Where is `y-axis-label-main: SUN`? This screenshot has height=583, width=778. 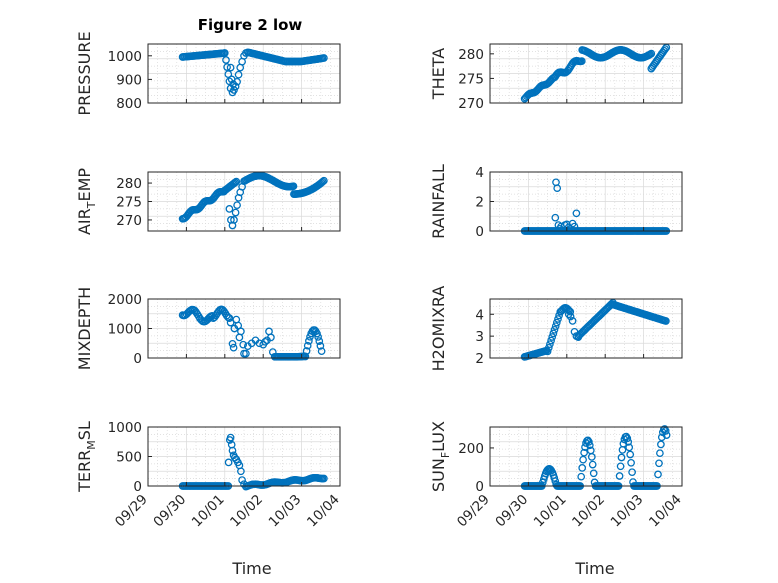
y-axis-label-main: SUN is located at coordinates (438, 475).